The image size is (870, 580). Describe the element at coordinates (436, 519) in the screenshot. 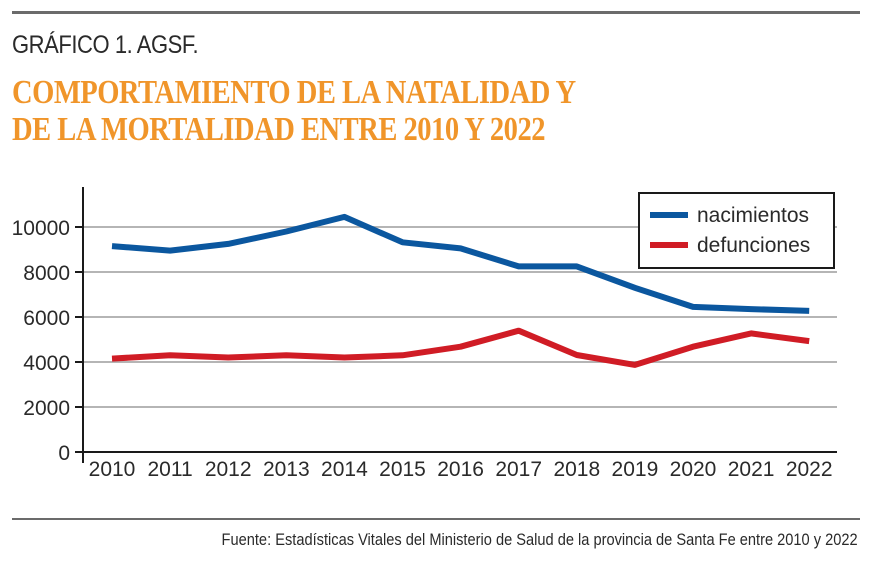

I see `bottom-rule` at that location.